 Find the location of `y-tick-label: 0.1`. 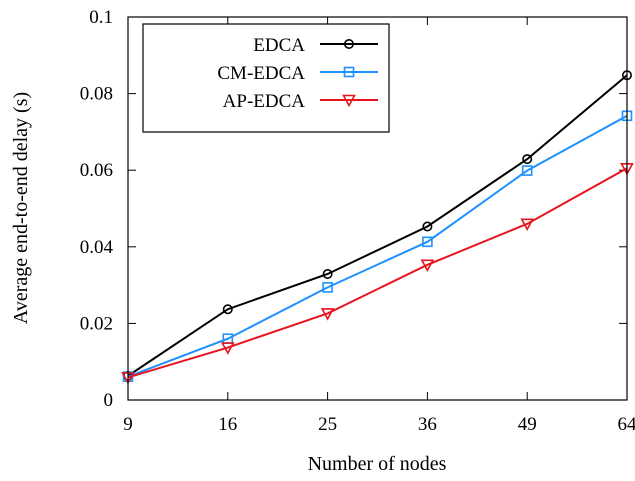

y-tick-label: 0.1 is located at coordinates (101, 17).